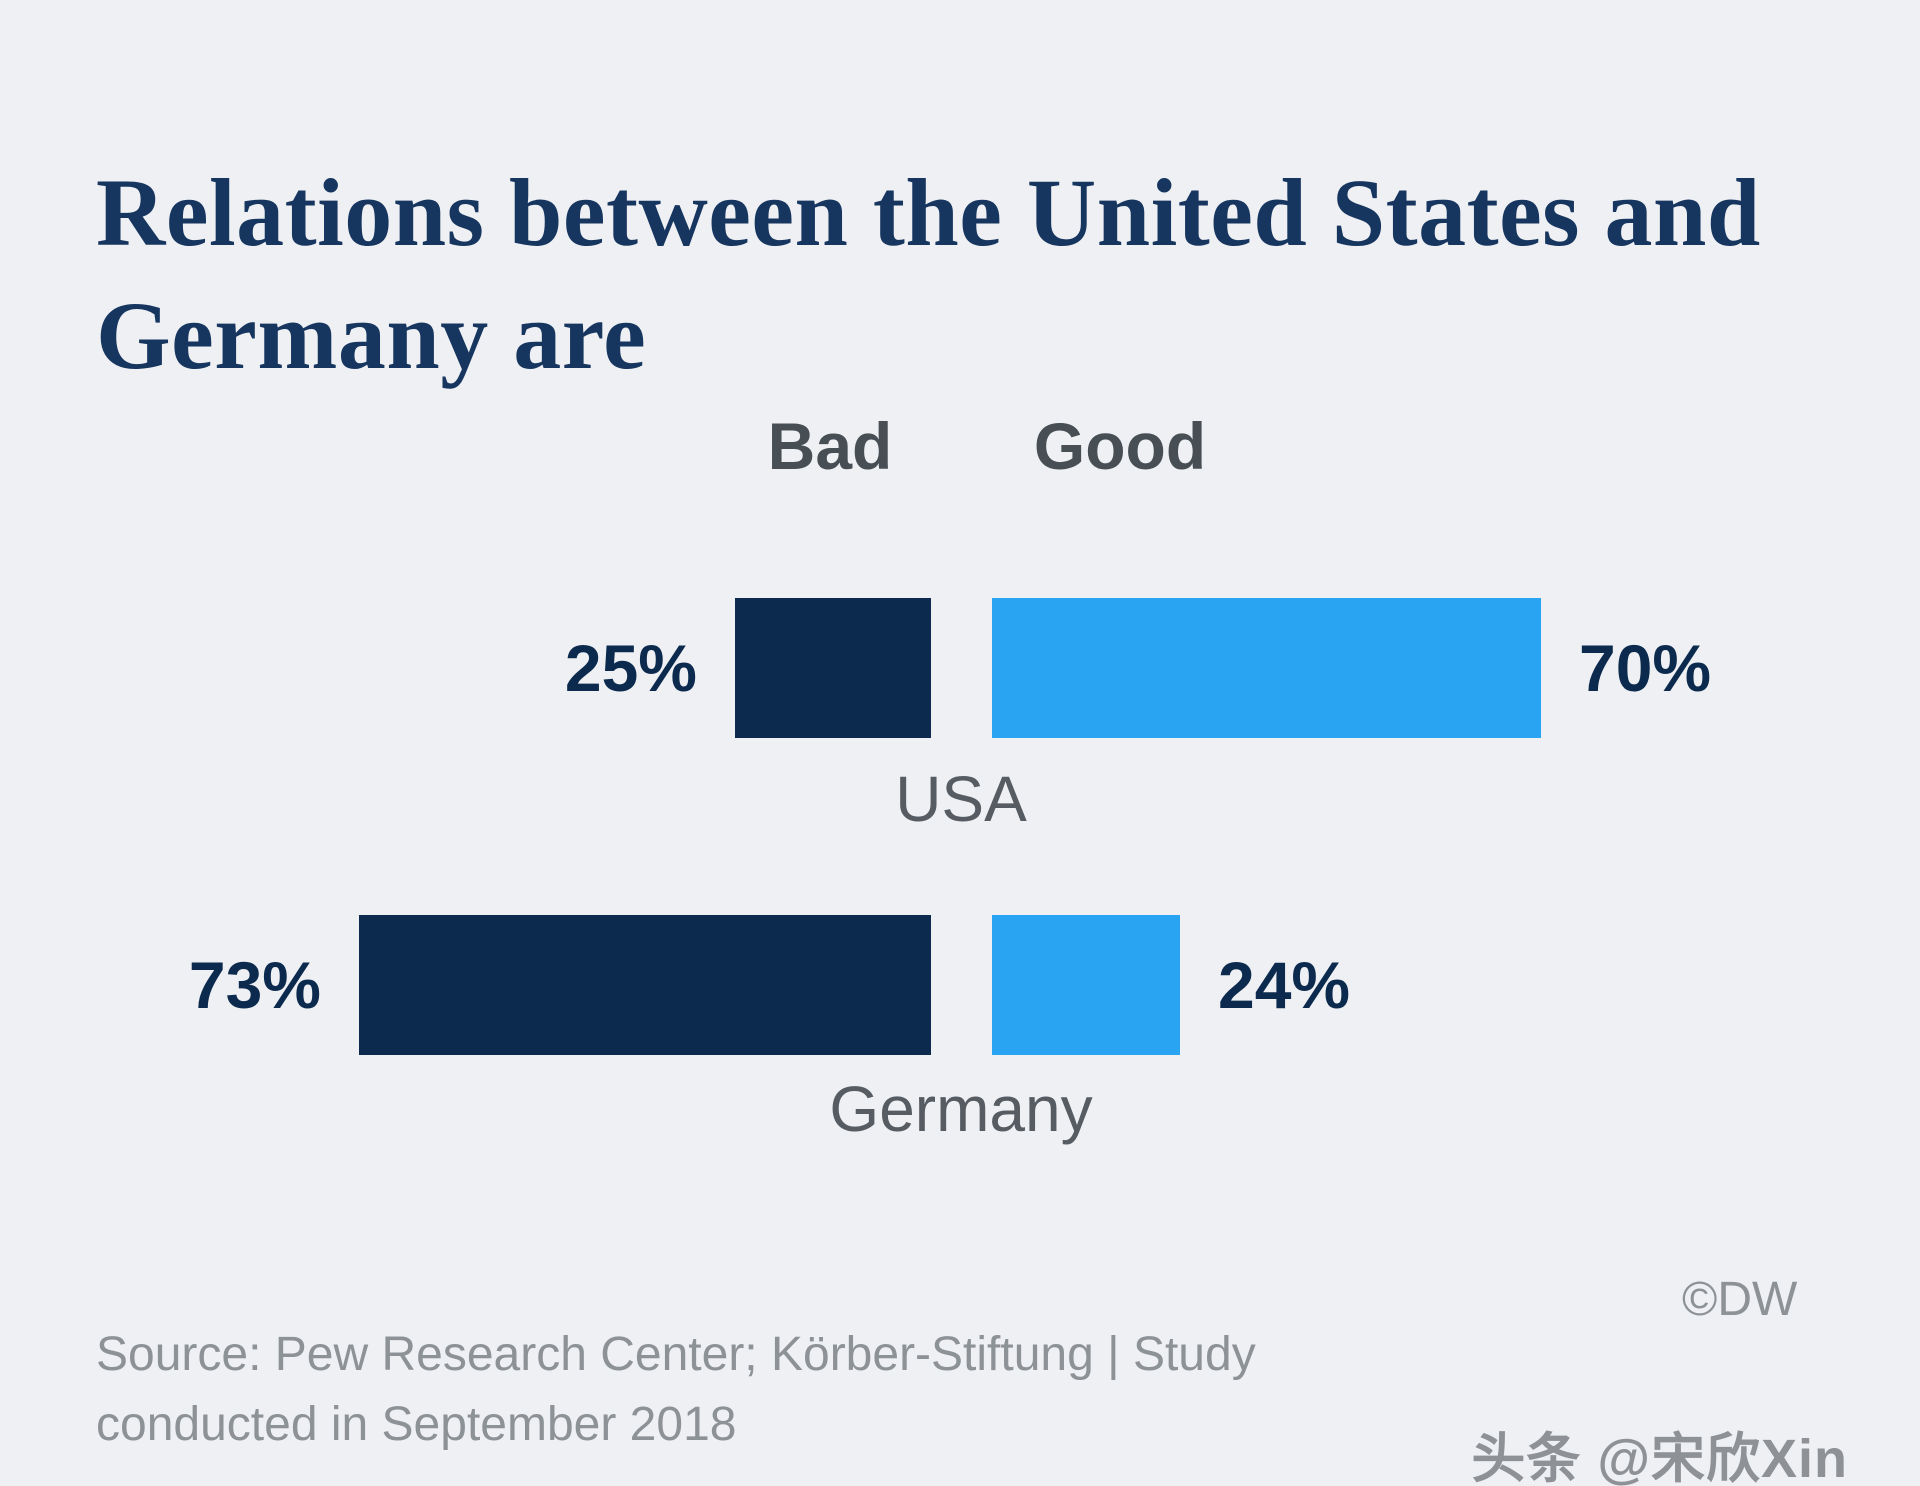 The height and width of the screenshot is (1486, 1920). What do you see at coordinates (254, 985) in the screenshot?
I see `germany-bad-value-label: 73%` at bounding box center [254, 985].